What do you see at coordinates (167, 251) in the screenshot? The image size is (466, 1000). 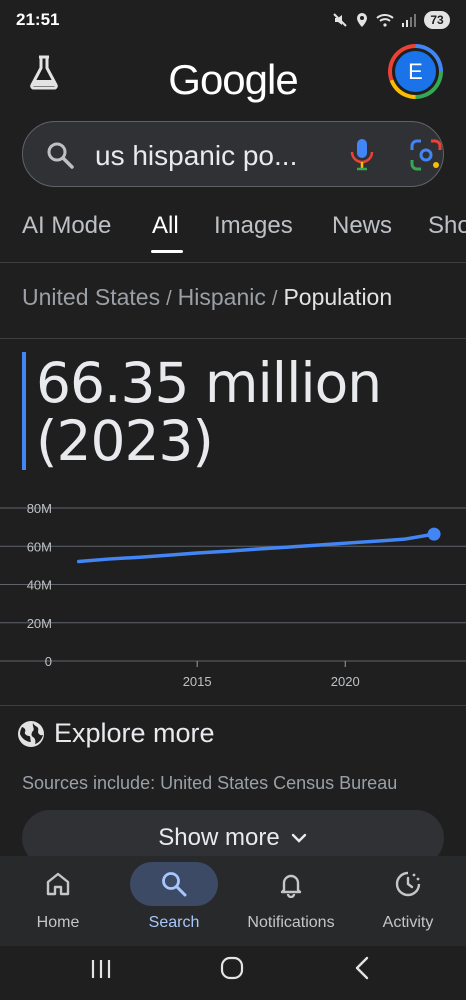 I see `tab-active-indicator` at bounding box center [167, 251].